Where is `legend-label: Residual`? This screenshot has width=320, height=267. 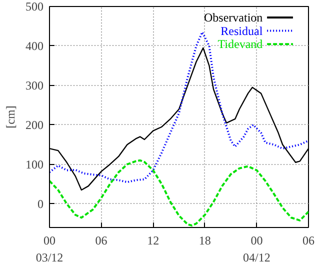
legend-label: Residual is located at coordinates (242, 31).